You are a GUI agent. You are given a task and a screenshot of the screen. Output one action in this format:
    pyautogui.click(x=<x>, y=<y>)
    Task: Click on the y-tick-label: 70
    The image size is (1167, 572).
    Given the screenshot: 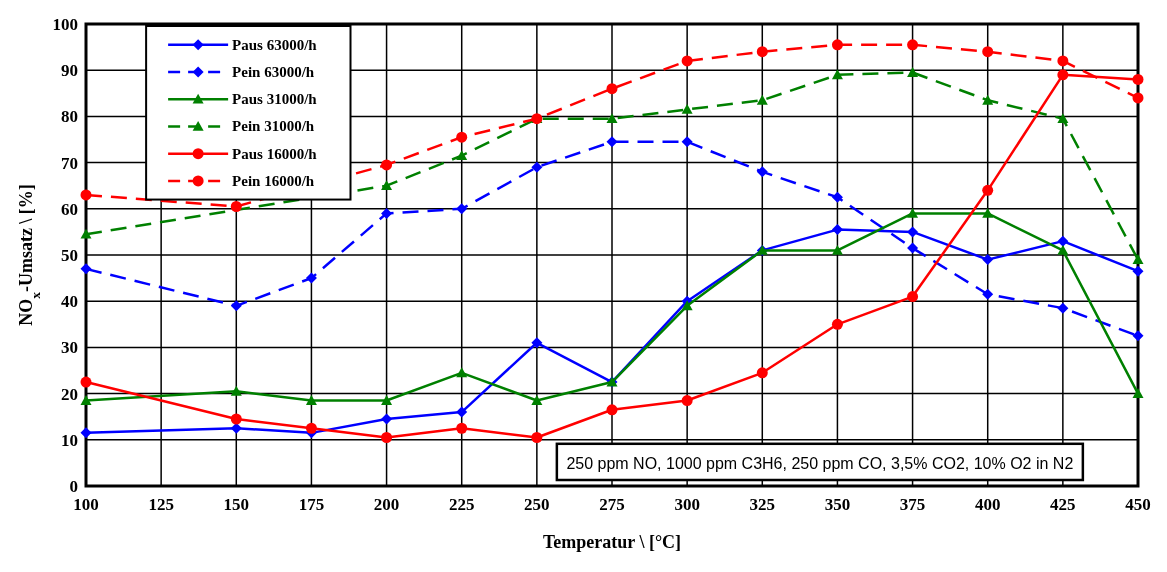 What is the action you would take?
    pyautogui.click(x=69, y=163)
    